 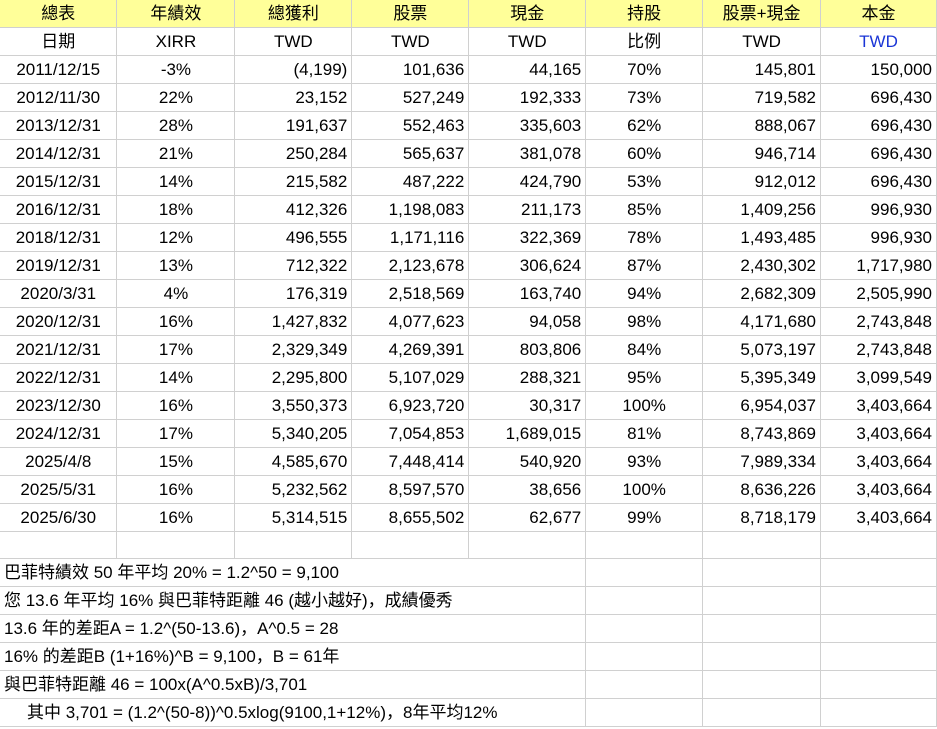 I want to click on cell-stock-ratio: 81%, so click(x=644, y=433).